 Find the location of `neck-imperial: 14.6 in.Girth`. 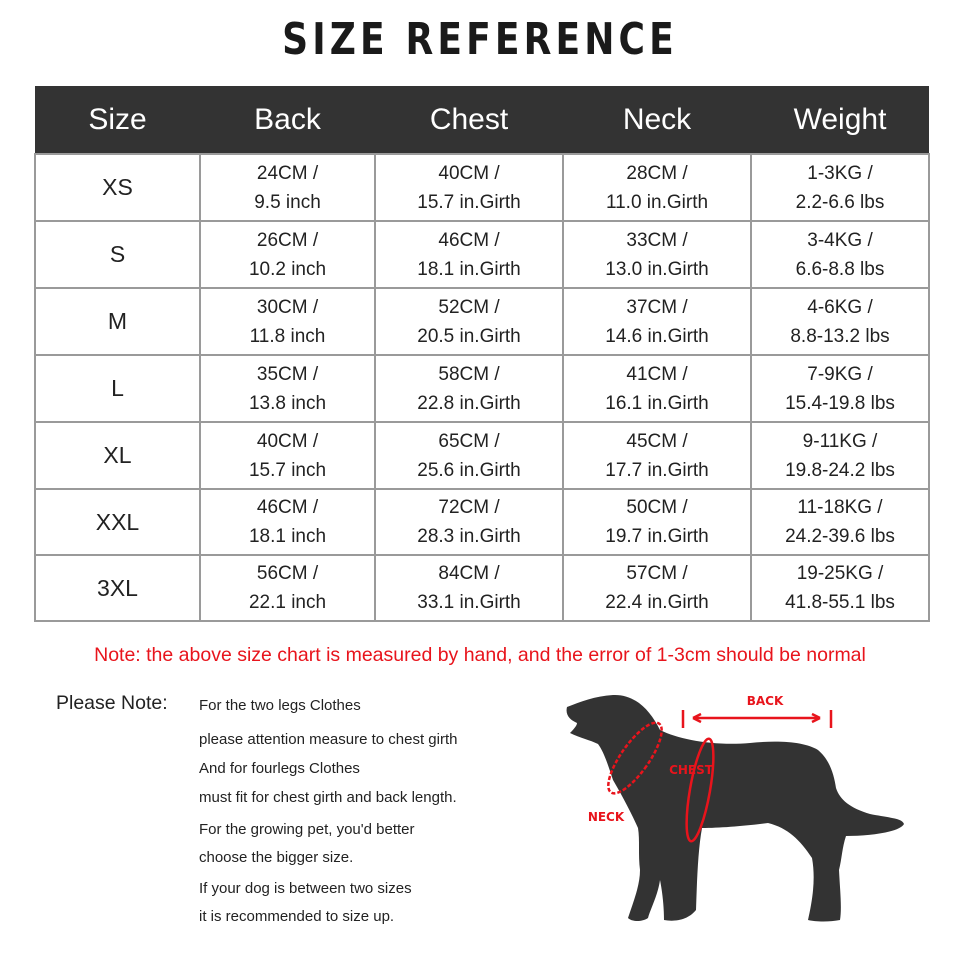

neck-imperial: 14.6 in.Girth is located at coordinates (657, 336).